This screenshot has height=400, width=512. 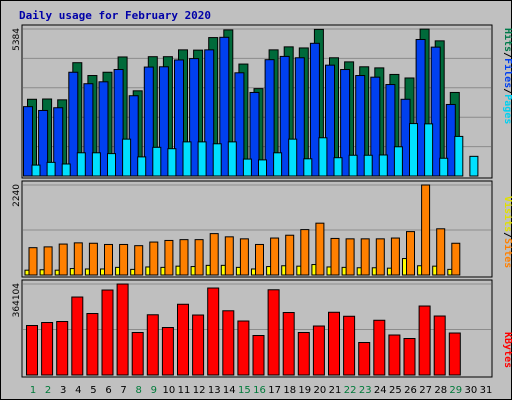 I want to click on panel-2-legend: Visits/Sites, so click(x=507, y=232).